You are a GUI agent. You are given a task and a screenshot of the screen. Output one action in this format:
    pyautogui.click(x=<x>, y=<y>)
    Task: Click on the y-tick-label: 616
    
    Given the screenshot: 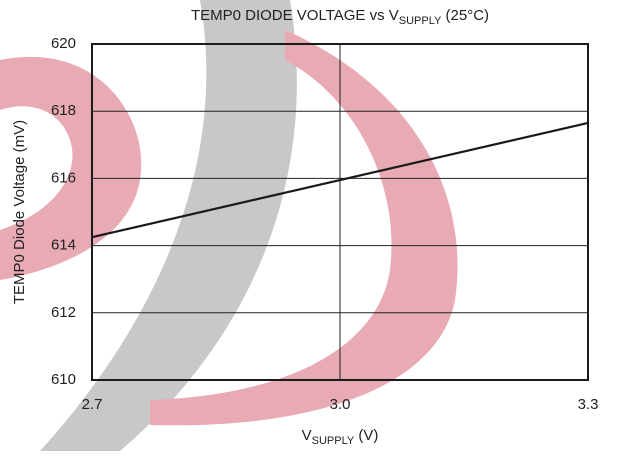 What is the action you would take?
    pyautogui.click(x=63, y=177)
    